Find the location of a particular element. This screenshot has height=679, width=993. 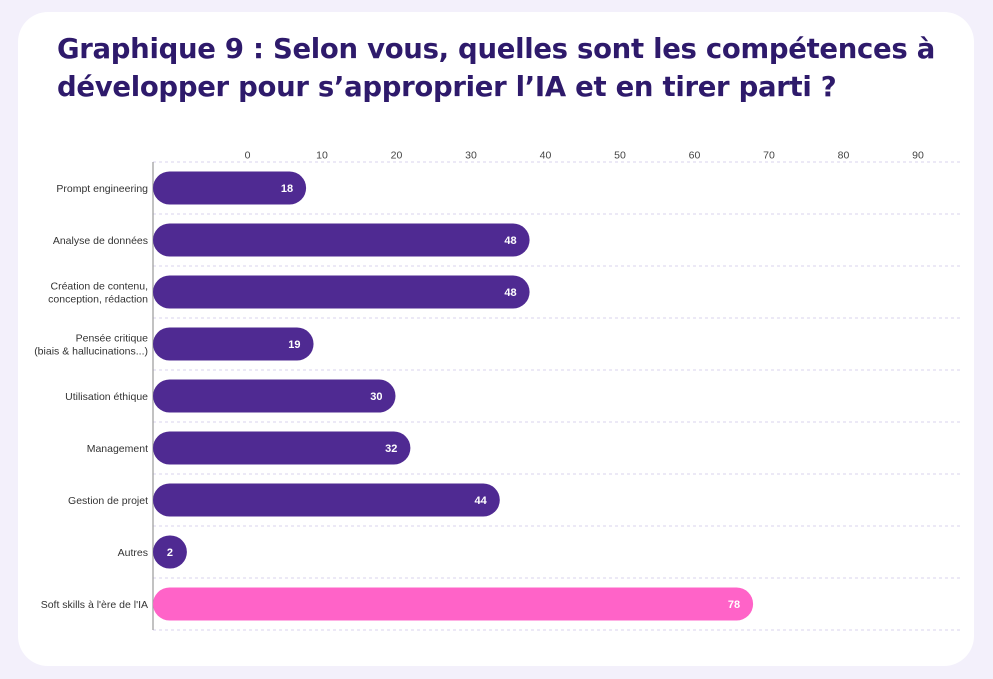

category-label: Soft skills à l'ère de l'IA is located at coordinates (94, 605).